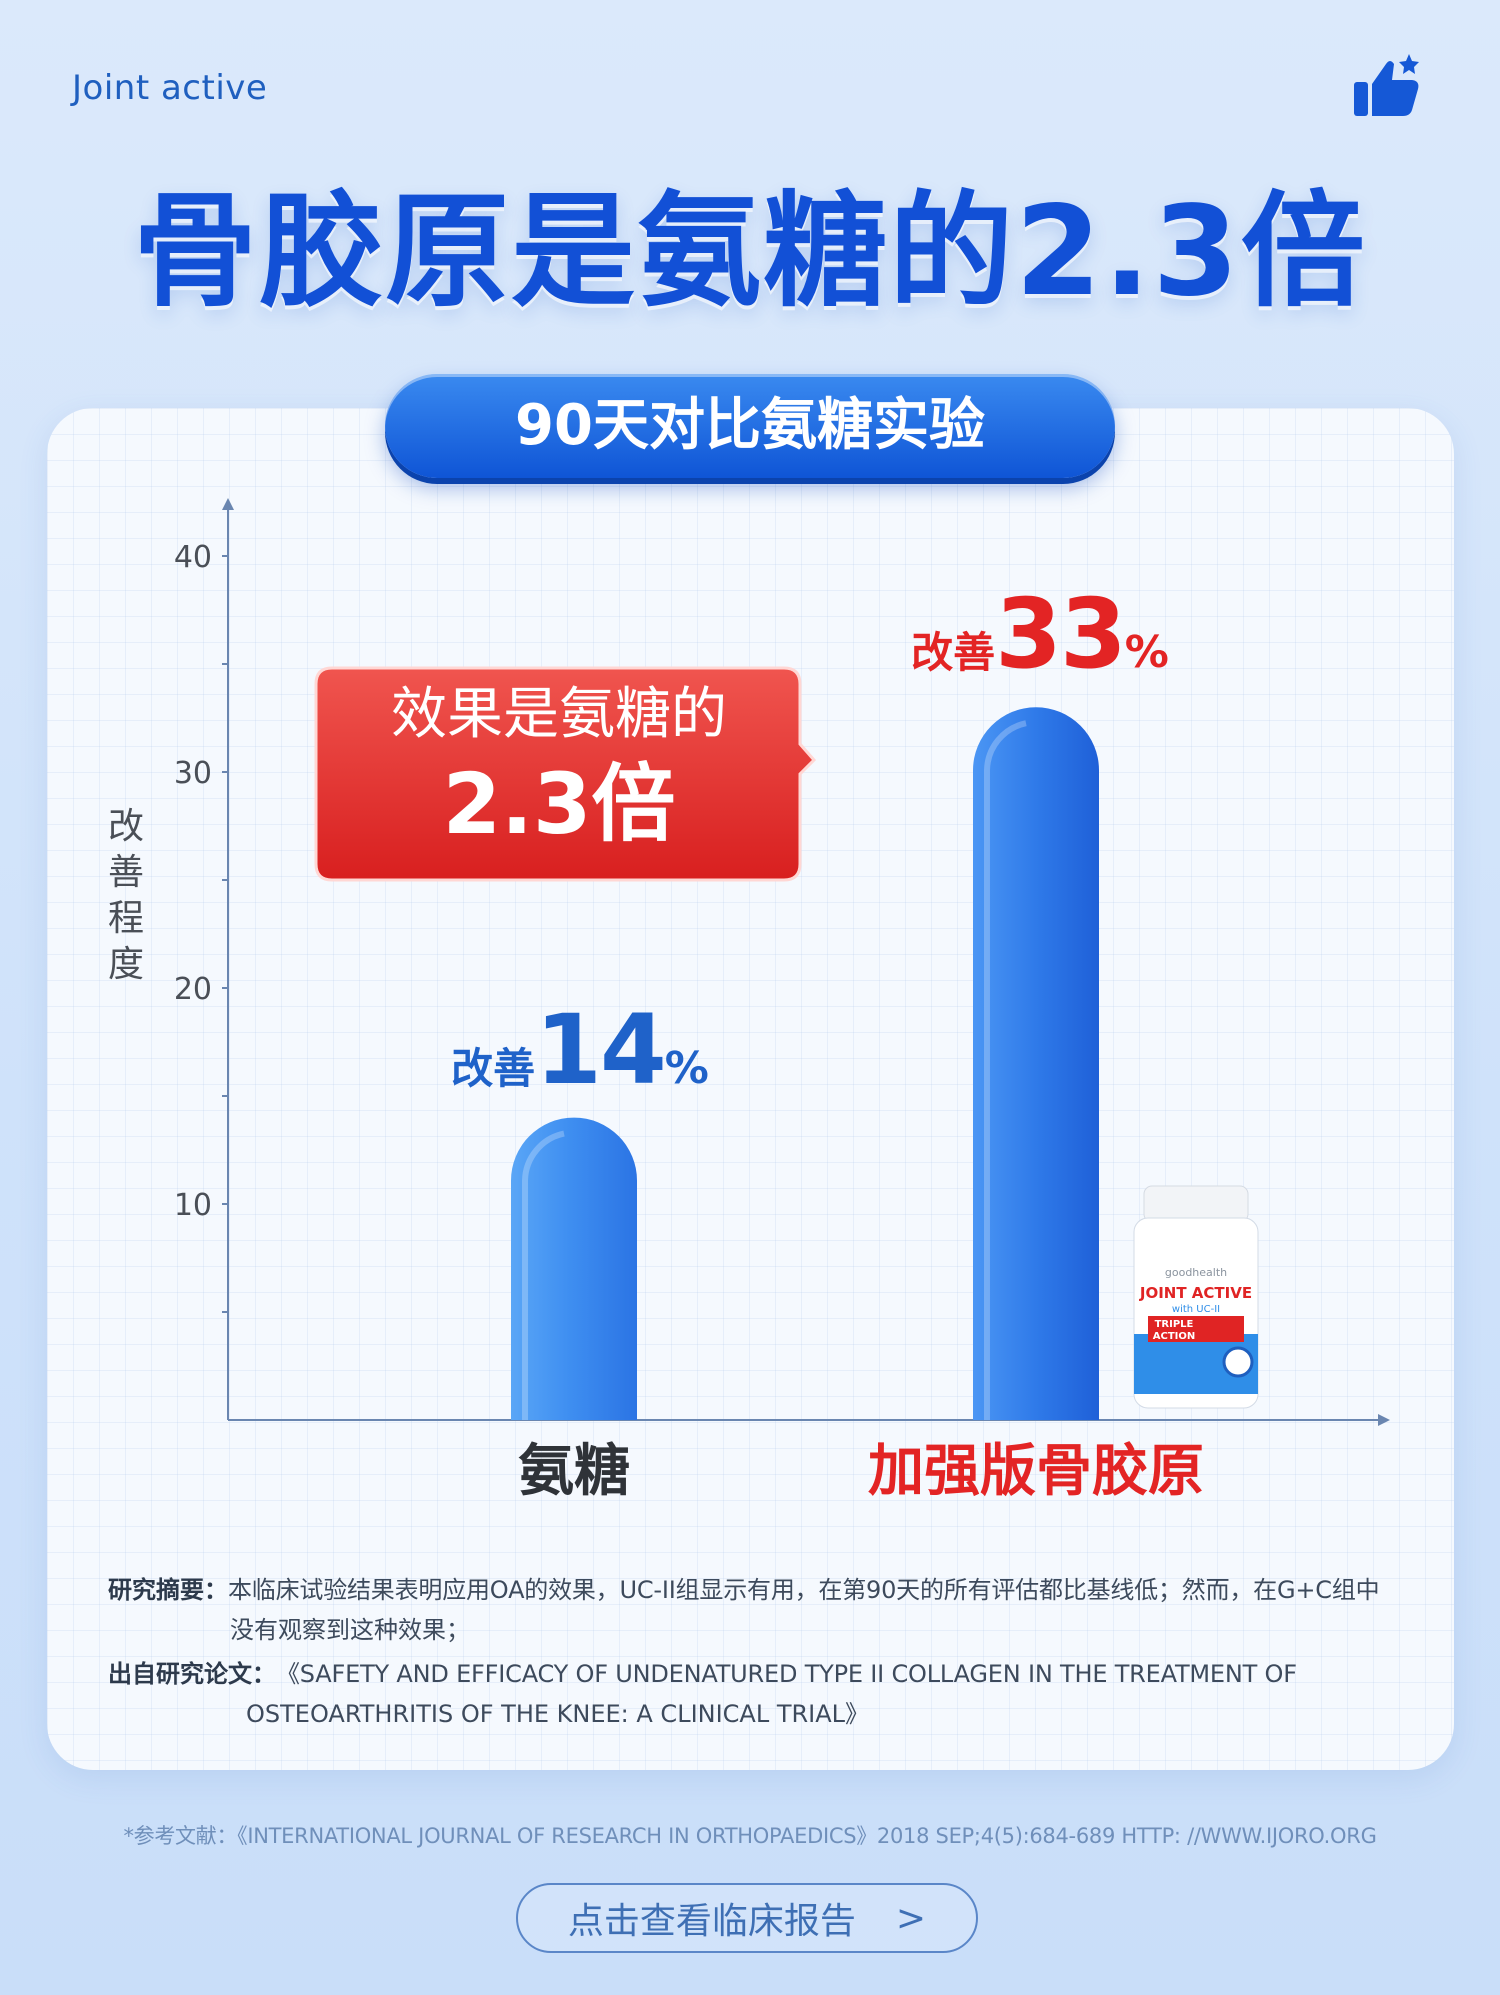 The width and height of the screenshot is (1500, 1995). Describe the element at coordinates (125, 872) in the screenshot. I see `y-axis-label-char: 善` at that location.